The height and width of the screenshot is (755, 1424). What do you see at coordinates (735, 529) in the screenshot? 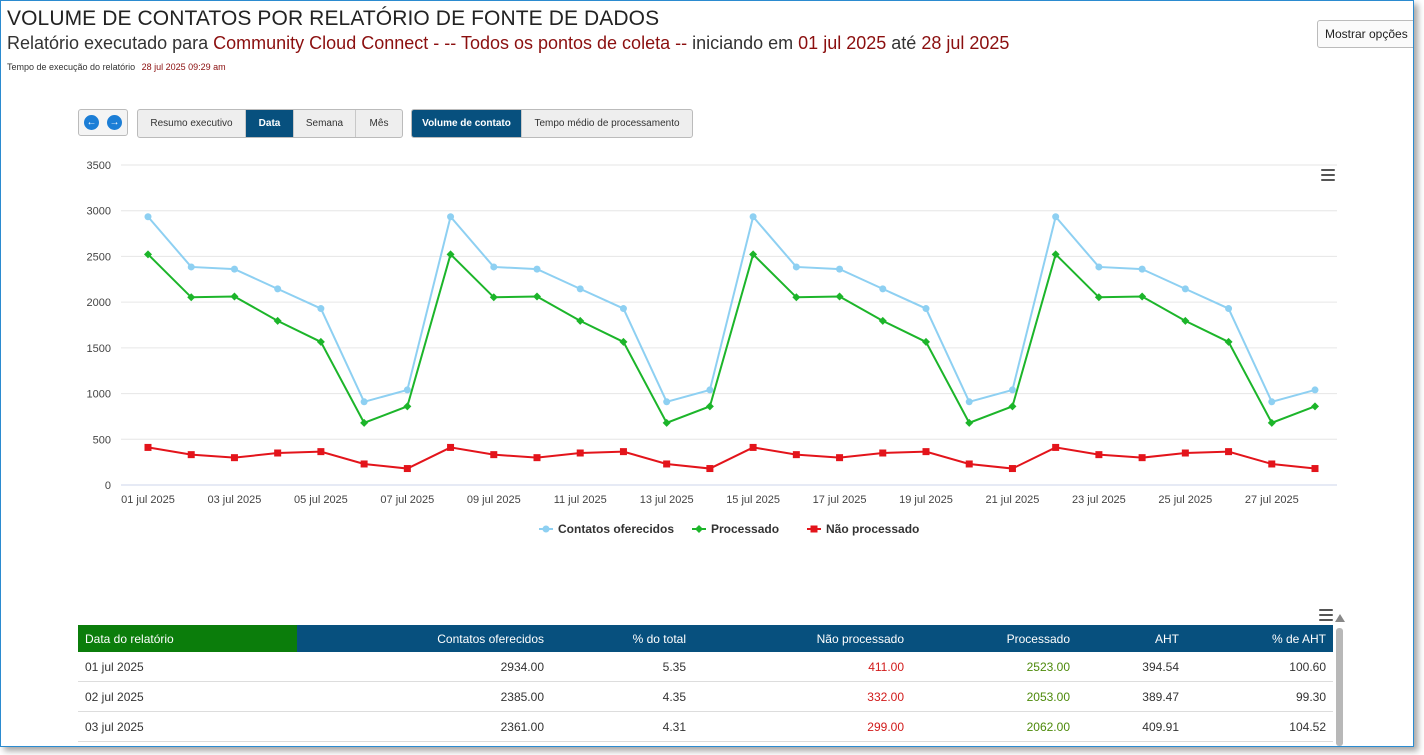
I see `legend-item: Processado` at bounding box center [735, 529].